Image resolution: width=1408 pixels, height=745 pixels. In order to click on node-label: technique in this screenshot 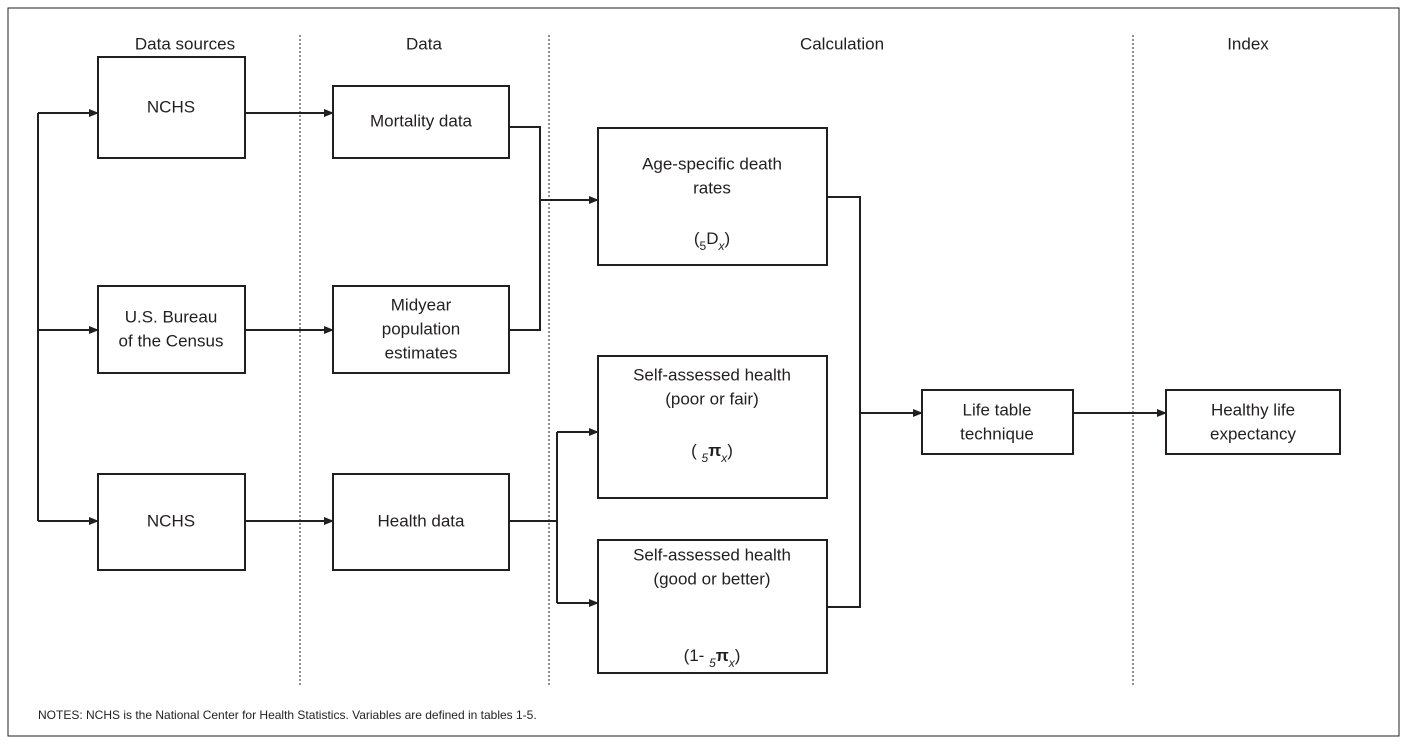, I will do `click(997, 433)`.